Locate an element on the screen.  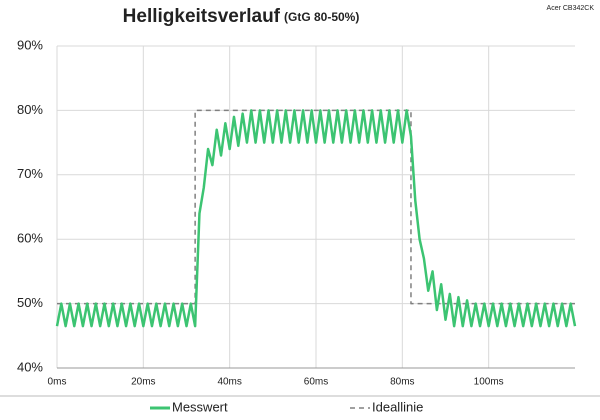
legend-label: Ideallinie is located at coordinates (397, 406).